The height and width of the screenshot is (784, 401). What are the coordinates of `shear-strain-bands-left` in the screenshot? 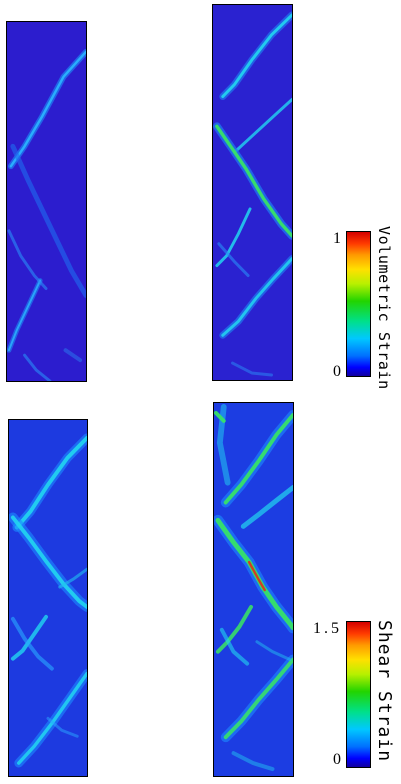 It's located at (48, 600).